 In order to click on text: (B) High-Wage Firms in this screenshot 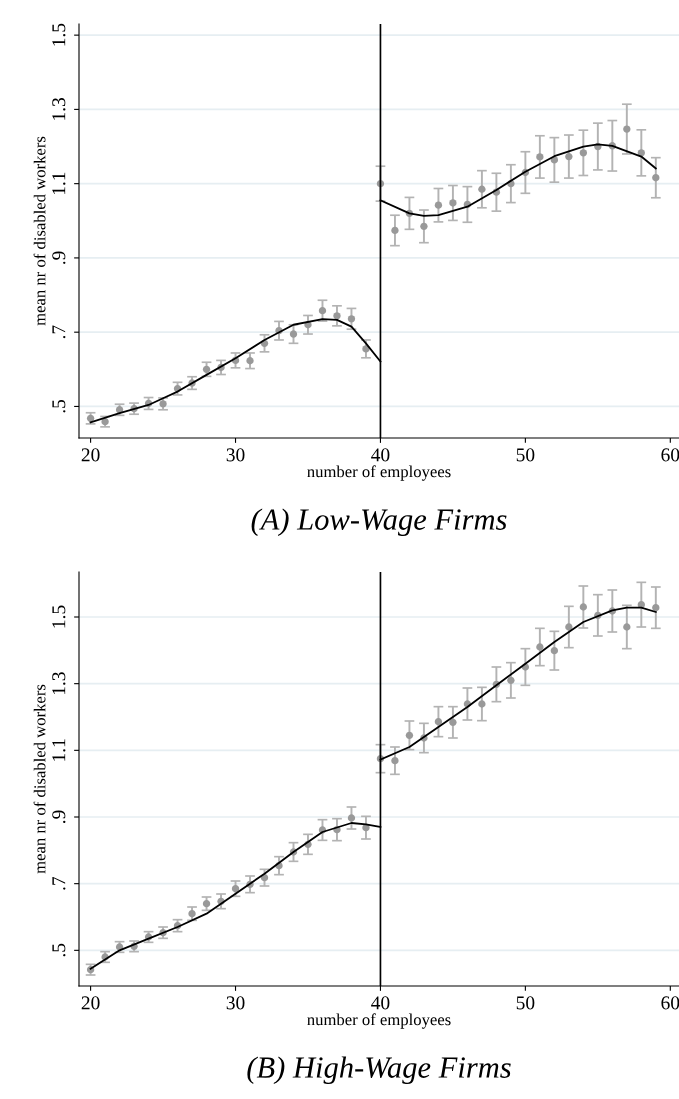, I will do `click(379, 1070)`.